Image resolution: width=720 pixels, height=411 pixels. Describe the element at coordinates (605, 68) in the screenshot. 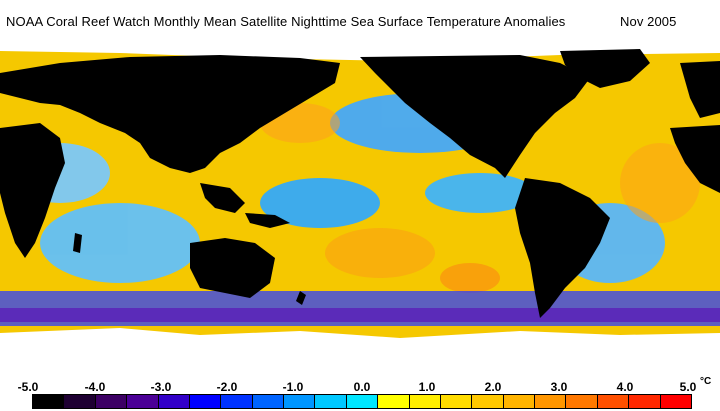

I see `greenland` at that location.